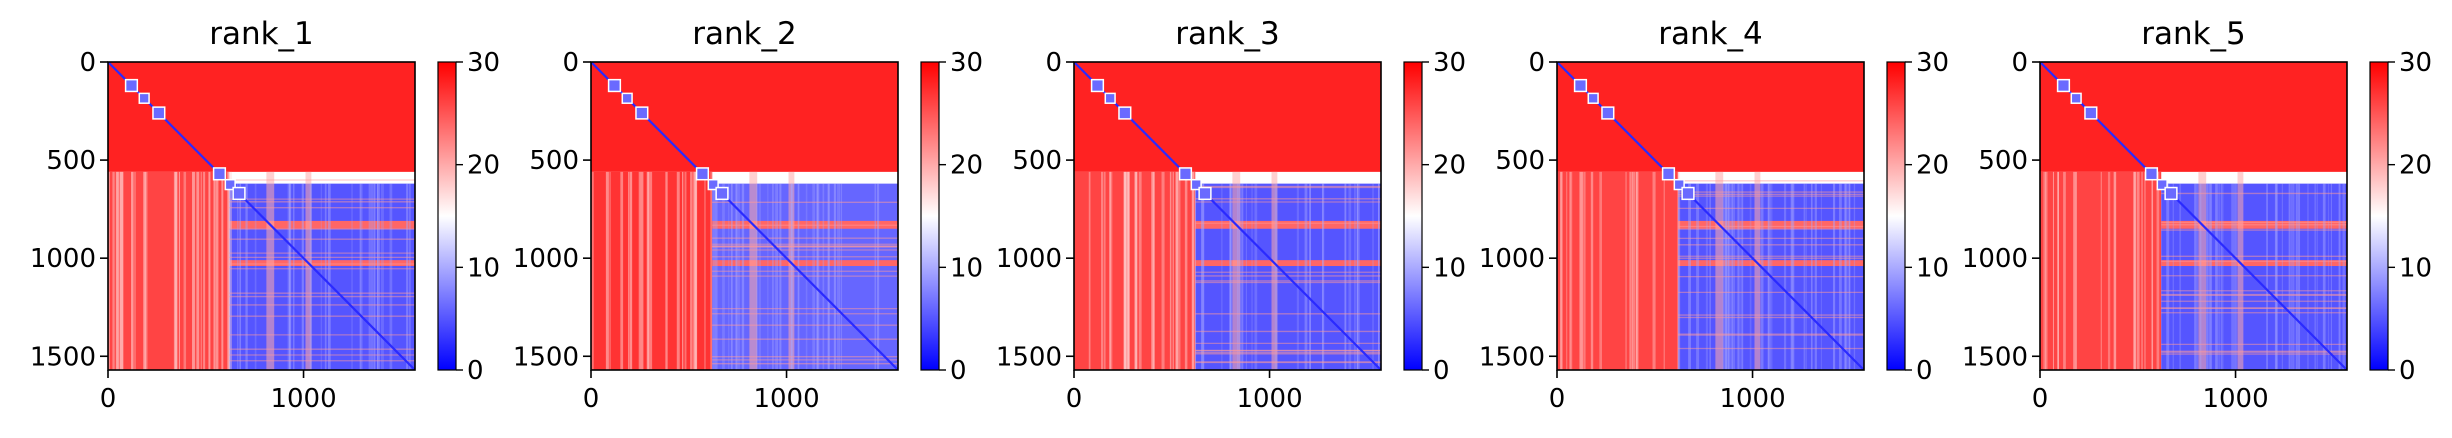 This screenshot has width=2452, height=438. I want to click on x-tick-label: 1000, so click(786, 399).